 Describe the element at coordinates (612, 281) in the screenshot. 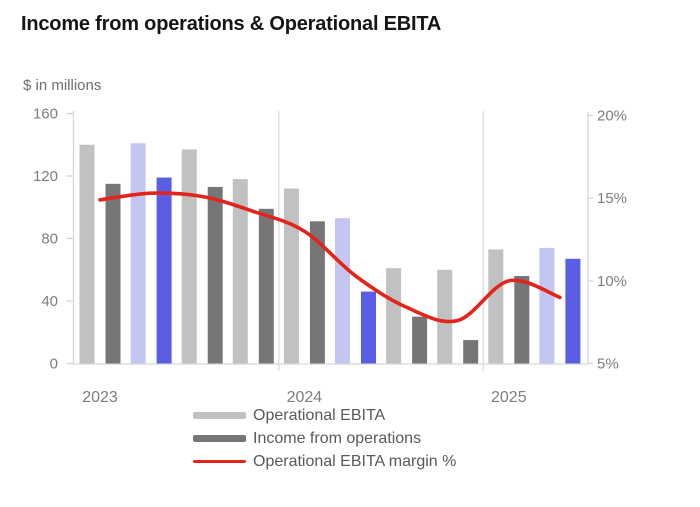

I see `right-axis-tick-label: 10%` at that location.